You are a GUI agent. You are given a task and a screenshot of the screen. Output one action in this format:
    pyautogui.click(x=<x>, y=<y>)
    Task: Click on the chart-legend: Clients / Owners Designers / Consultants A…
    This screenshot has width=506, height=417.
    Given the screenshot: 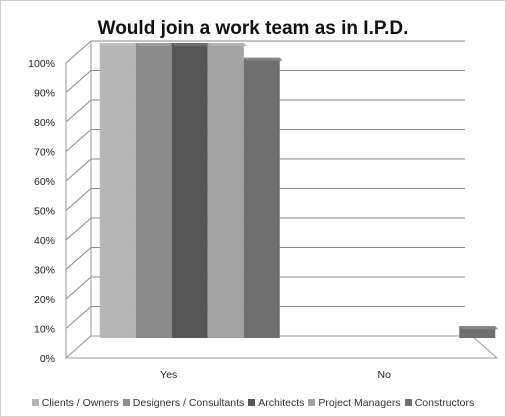 What is the action you would take?
    pyautogui.click(x=253, y=403)
    